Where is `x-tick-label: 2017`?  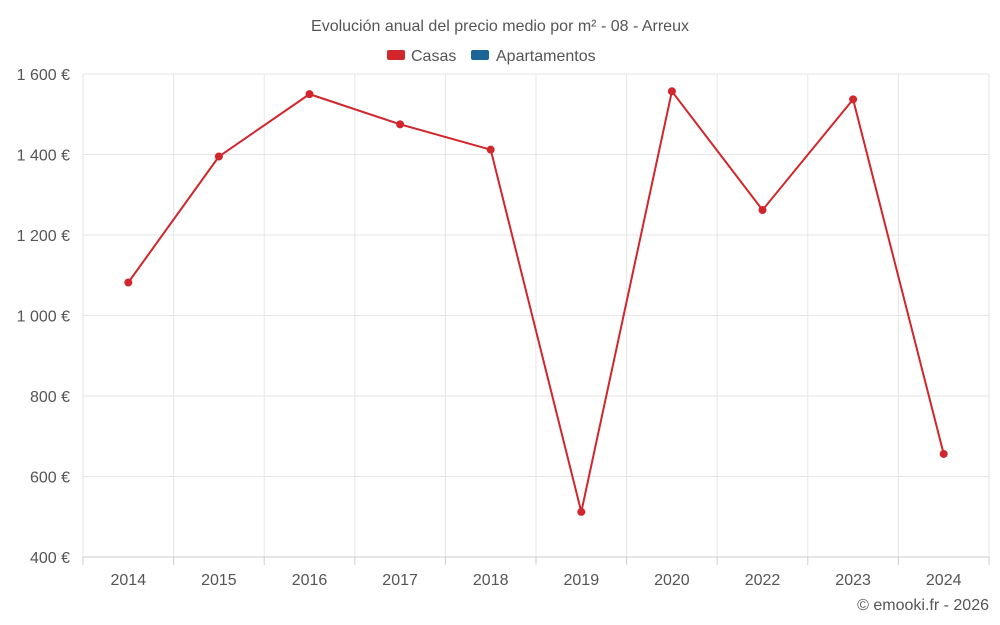 x-tick-label: 2017 is located at coordinates (400, 580).